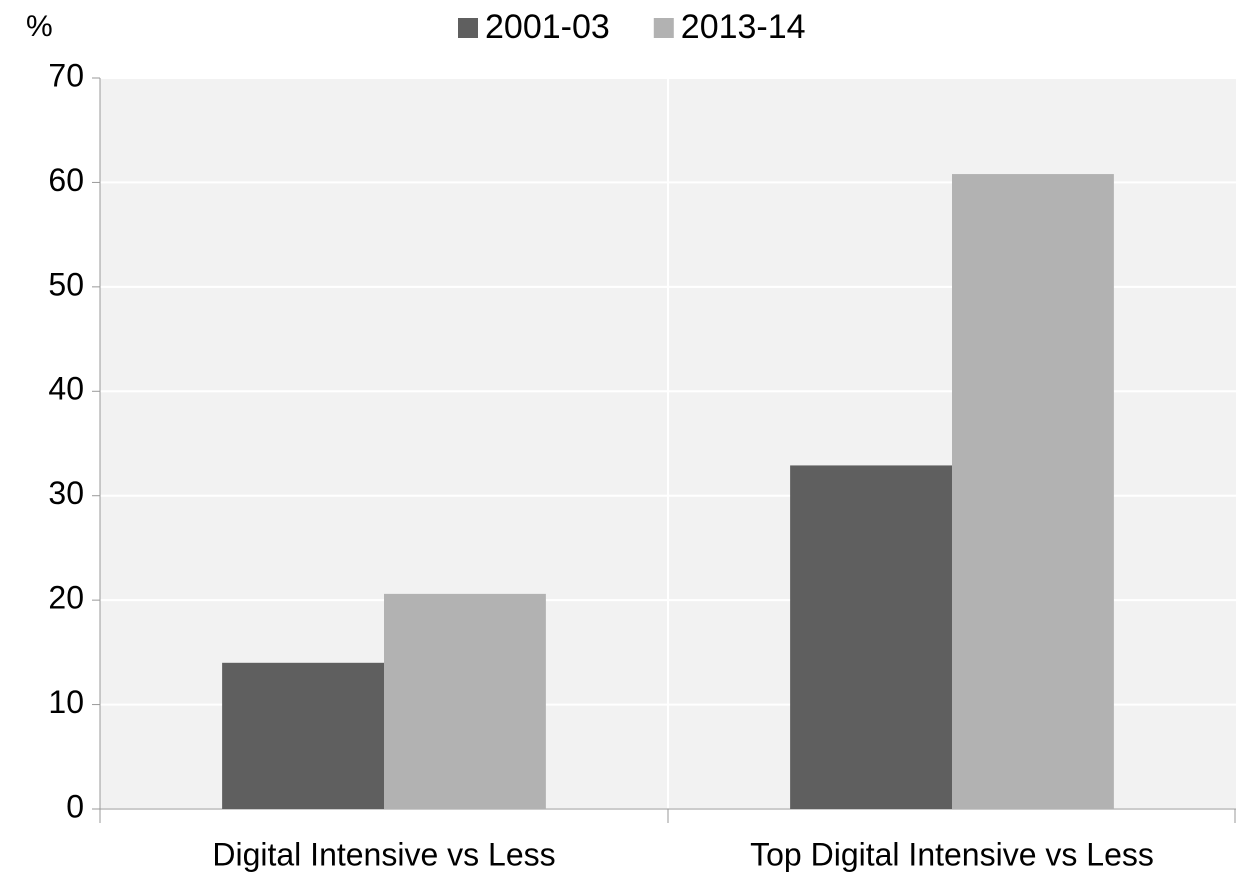 Image resolution: width=1238 pixels, height=876 pixels. Describe the element at coordinates (66, 389) in the screenshot. I see `y-tick-label: 40` at that location.